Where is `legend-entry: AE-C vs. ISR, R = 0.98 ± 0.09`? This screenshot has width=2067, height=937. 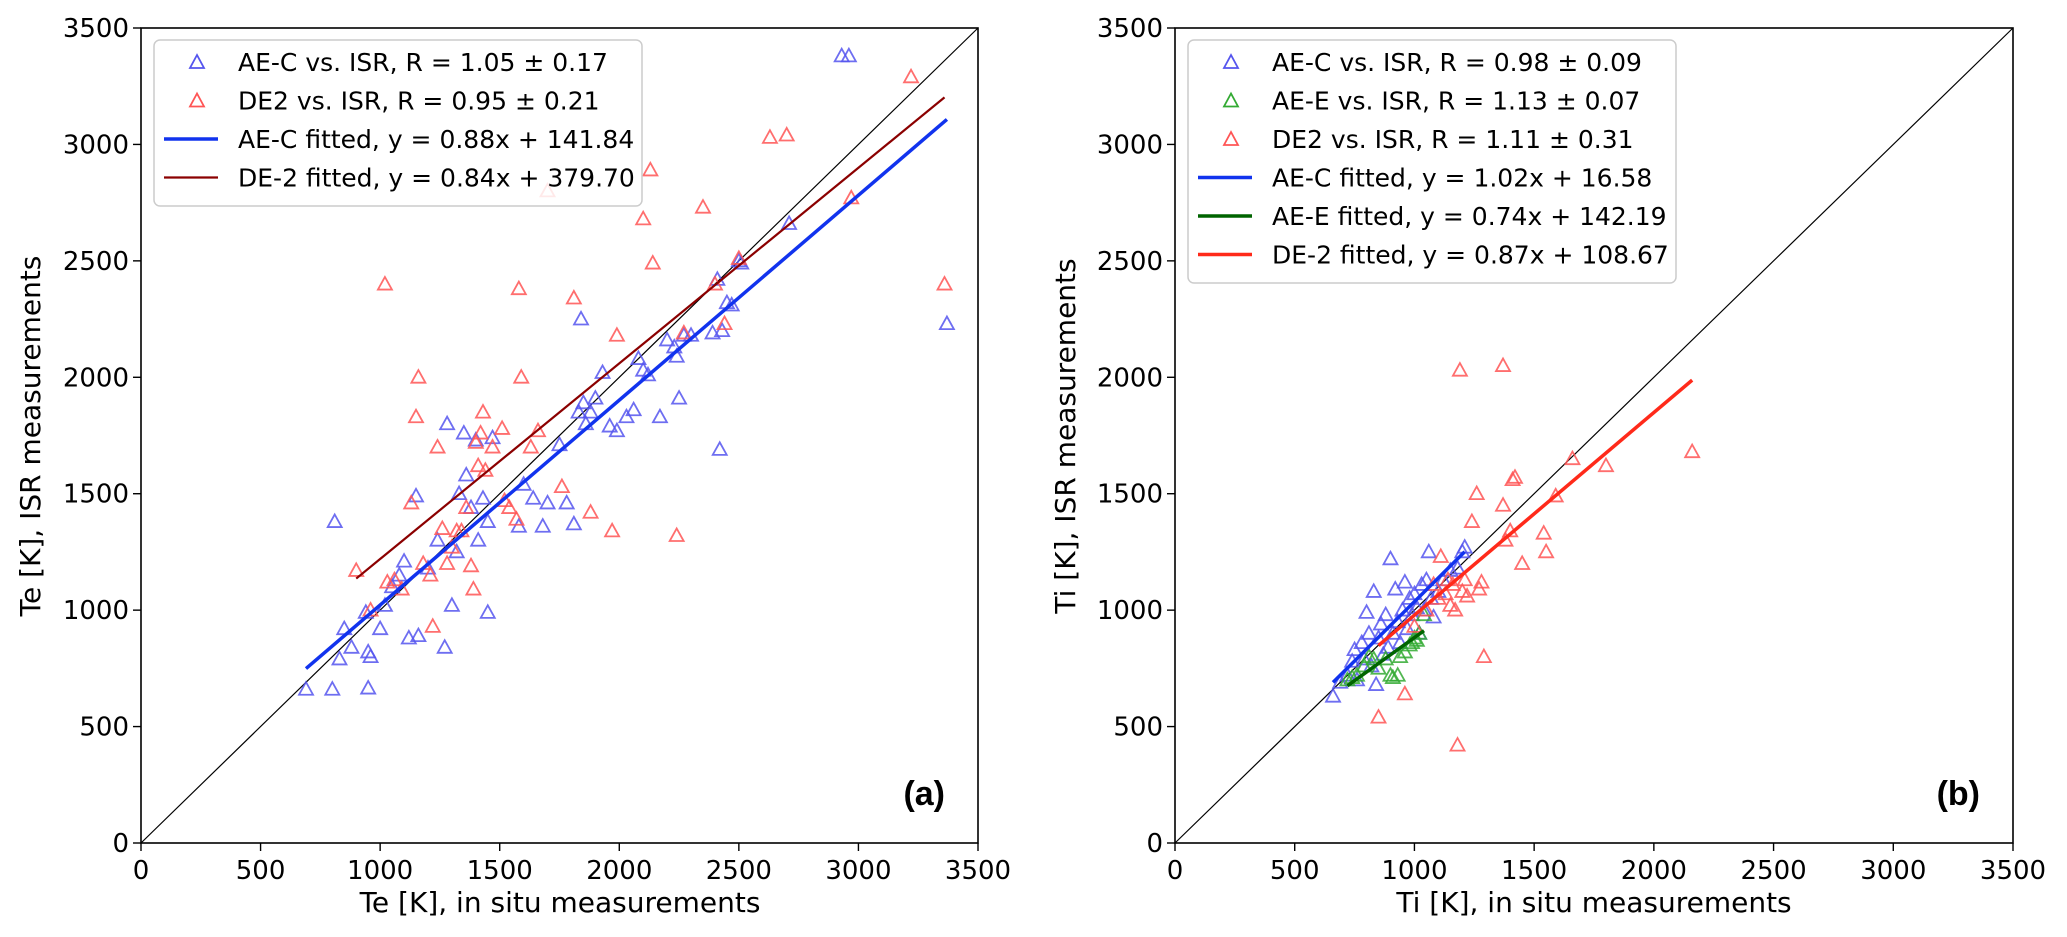 legend-entry: AE-C vs. ISR, R = 0.98 ± 0.09 is located at coordinates (1432, 62).